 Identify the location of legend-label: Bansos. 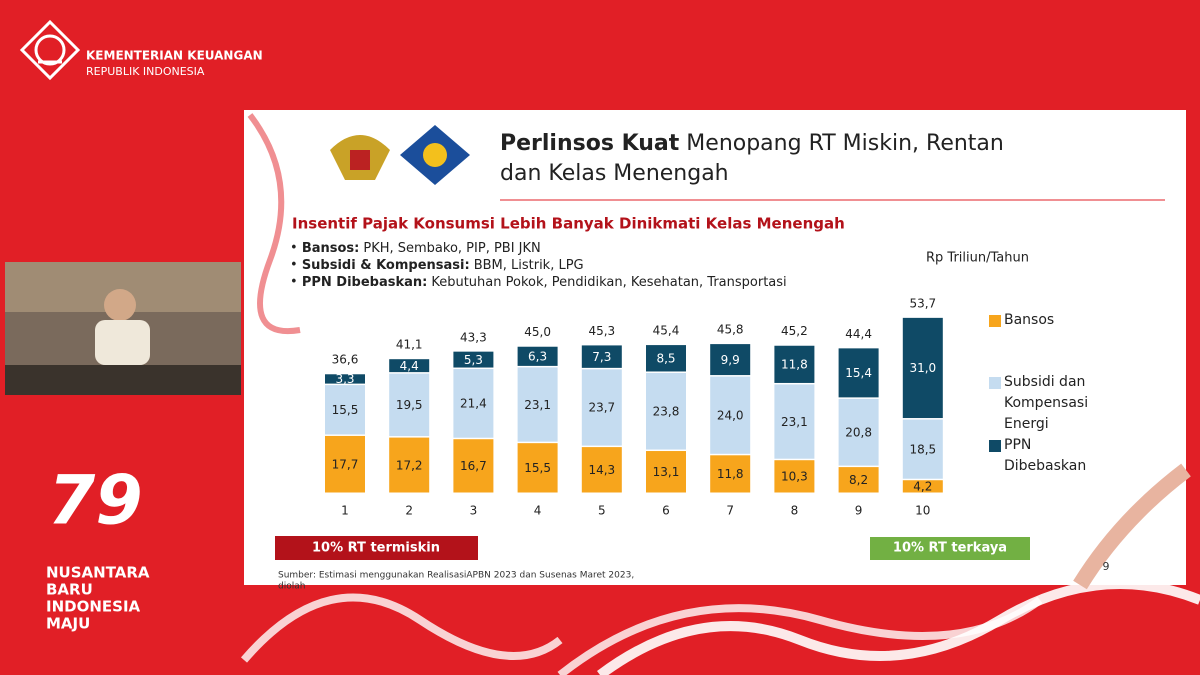
(1029, 320).